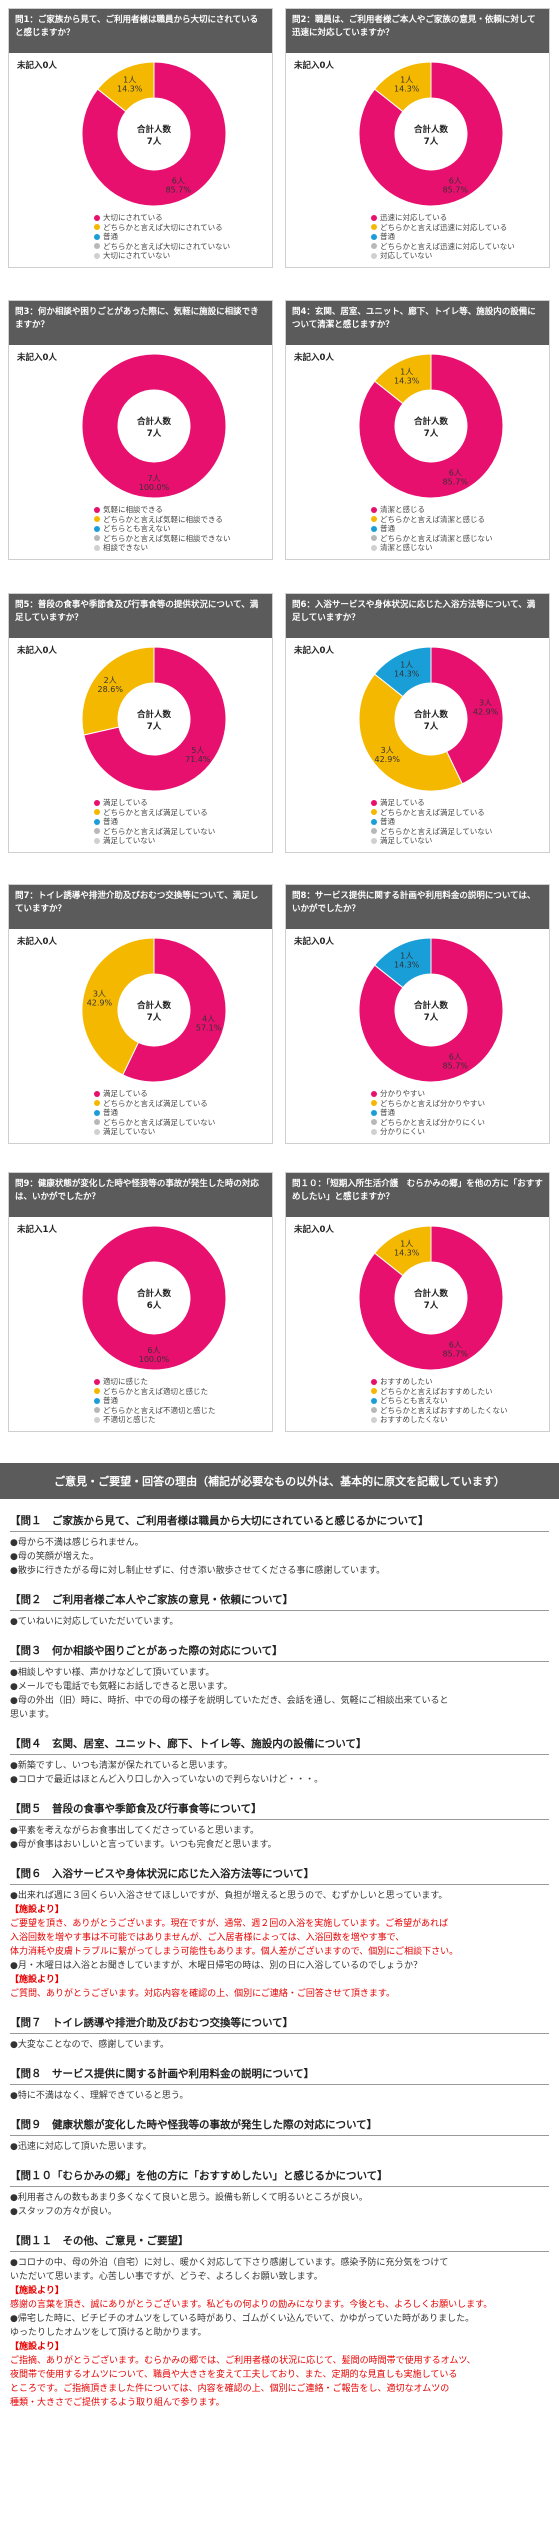 This screenshot has height=2531, width=559. I want to click on legend-label: どちらかと言えば大切にされていない, so click(167, 246).